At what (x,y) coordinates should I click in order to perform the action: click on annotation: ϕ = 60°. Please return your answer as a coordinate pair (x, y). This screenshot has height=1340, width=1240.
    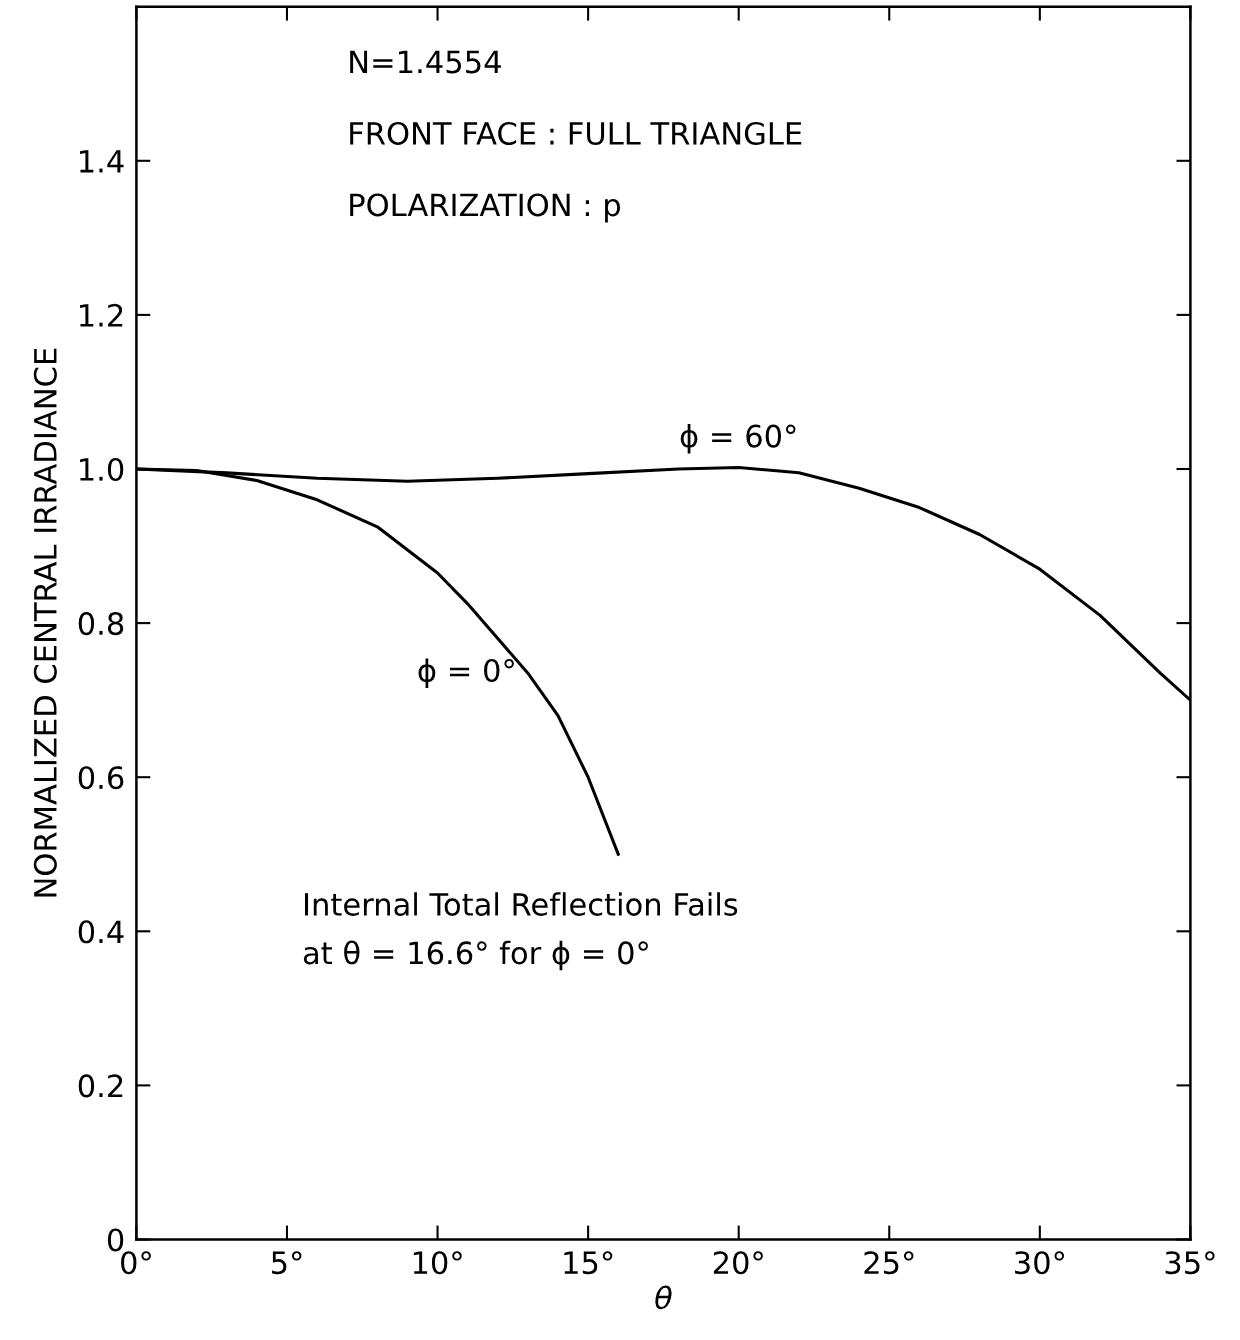
    Looking at the image, I should click on (738, 439).